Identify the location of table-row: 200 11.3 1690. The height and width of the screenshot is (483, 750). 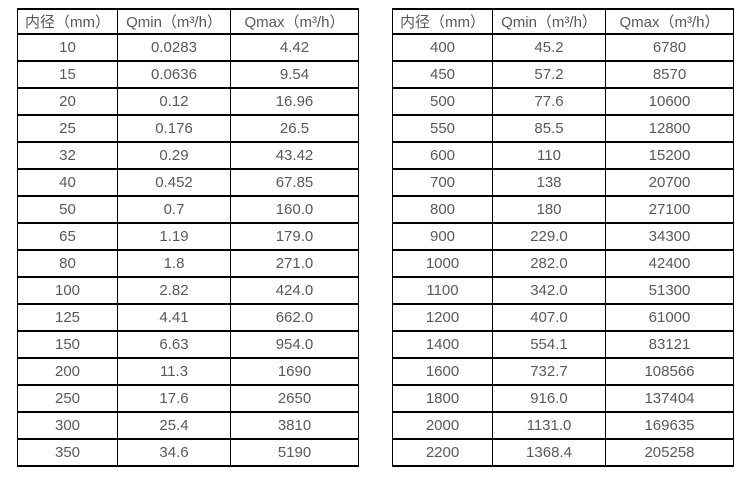
(188, 371).